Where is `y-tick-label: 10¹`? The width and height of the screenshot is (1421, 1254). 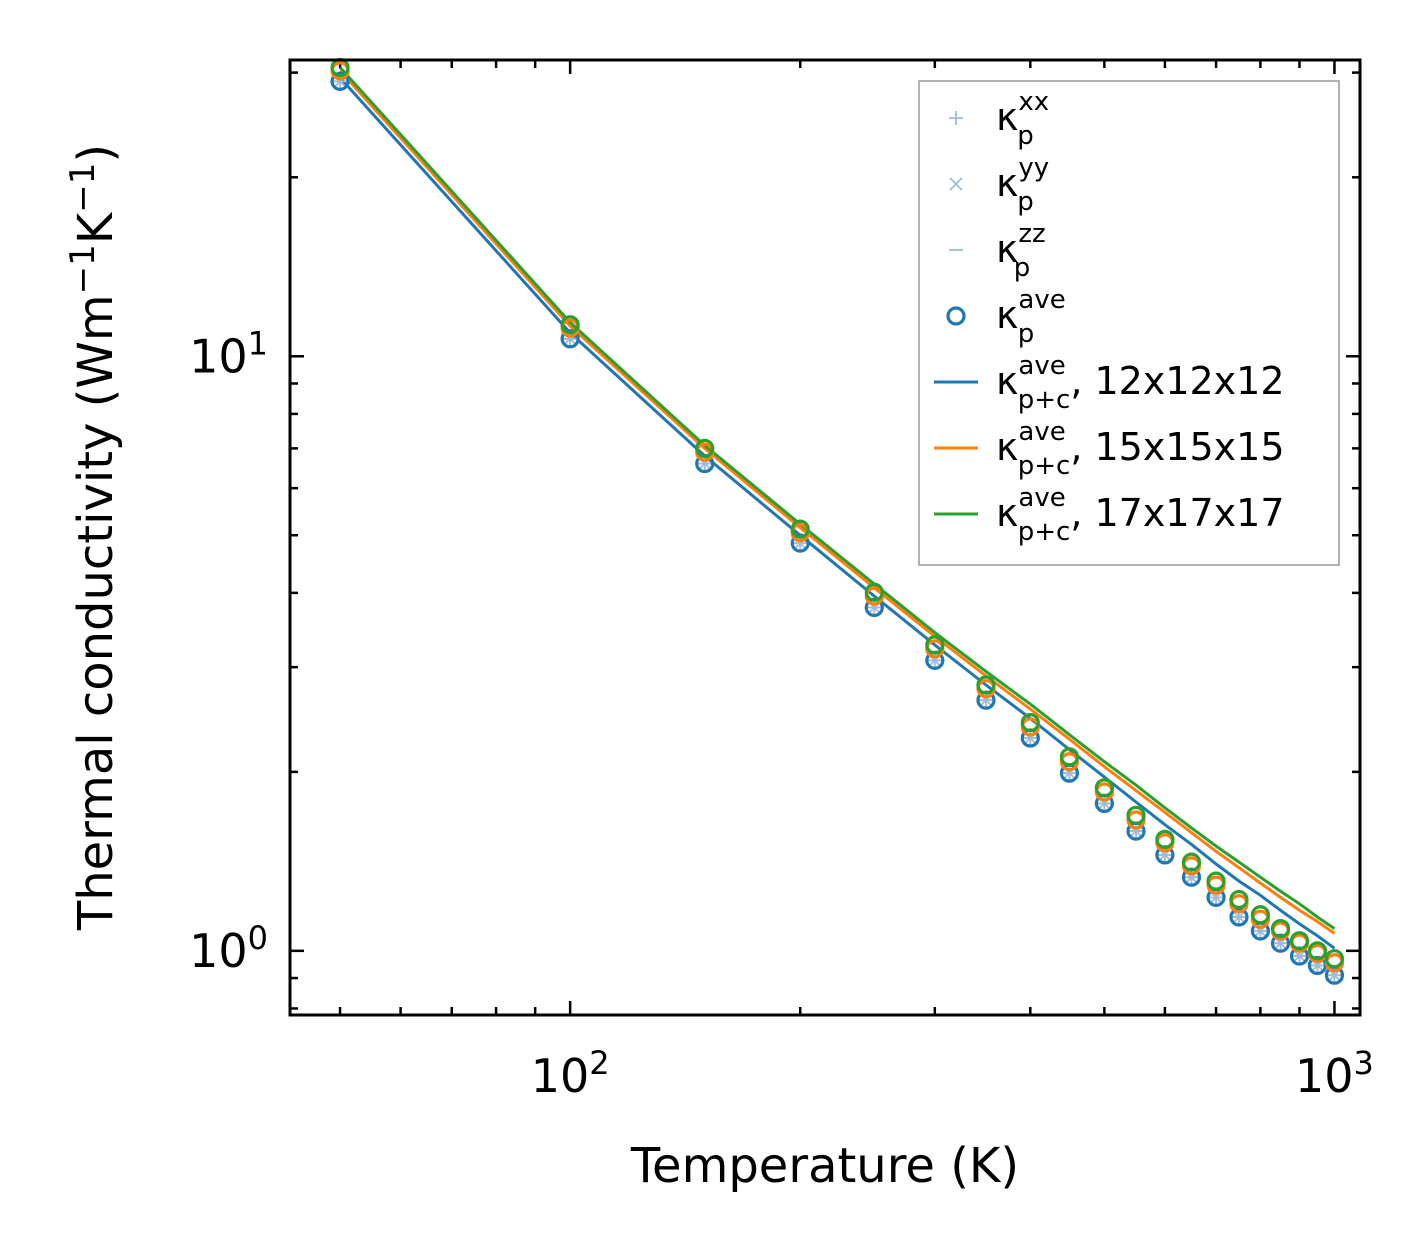
y-tick-label: 10¹ is located at coordinates (228, 353).